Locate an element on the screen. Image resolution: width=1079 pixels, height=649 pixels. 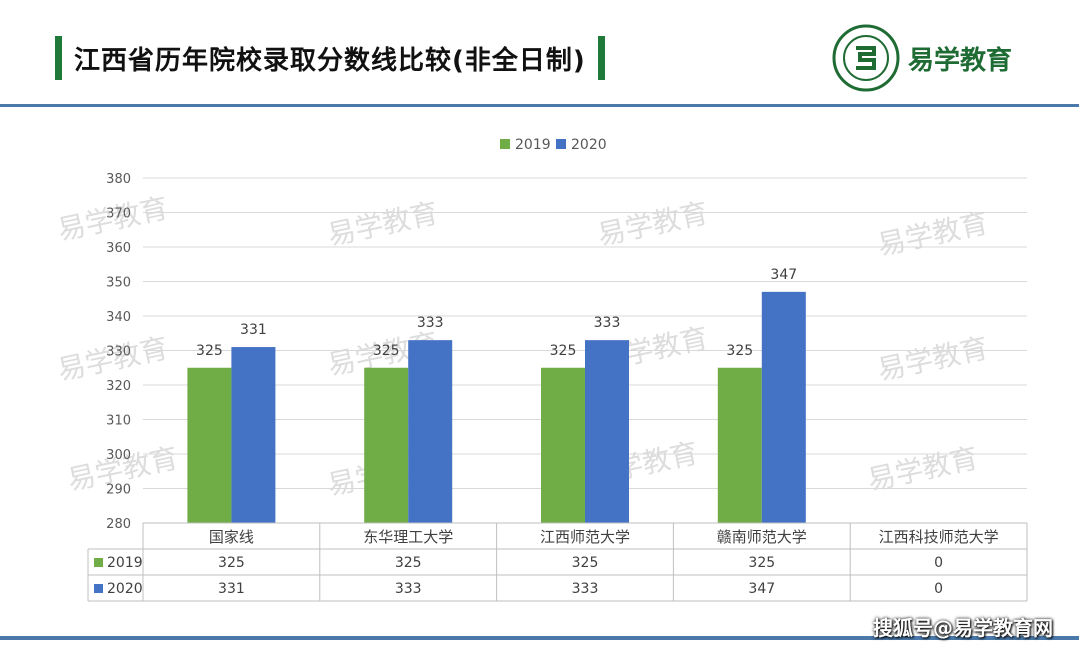
y-tick-350: 350 is located at coordinates (118, 283).